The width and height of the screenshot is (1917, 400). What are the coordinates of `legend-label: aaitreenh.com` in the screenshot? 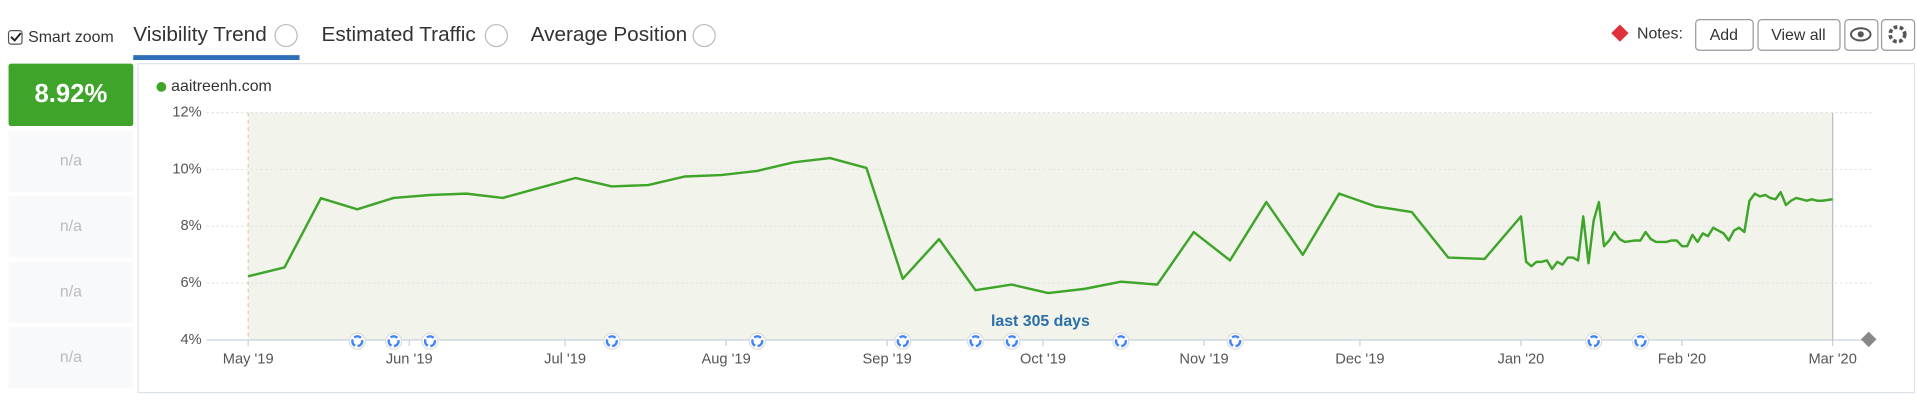 It's located at (221, 86).